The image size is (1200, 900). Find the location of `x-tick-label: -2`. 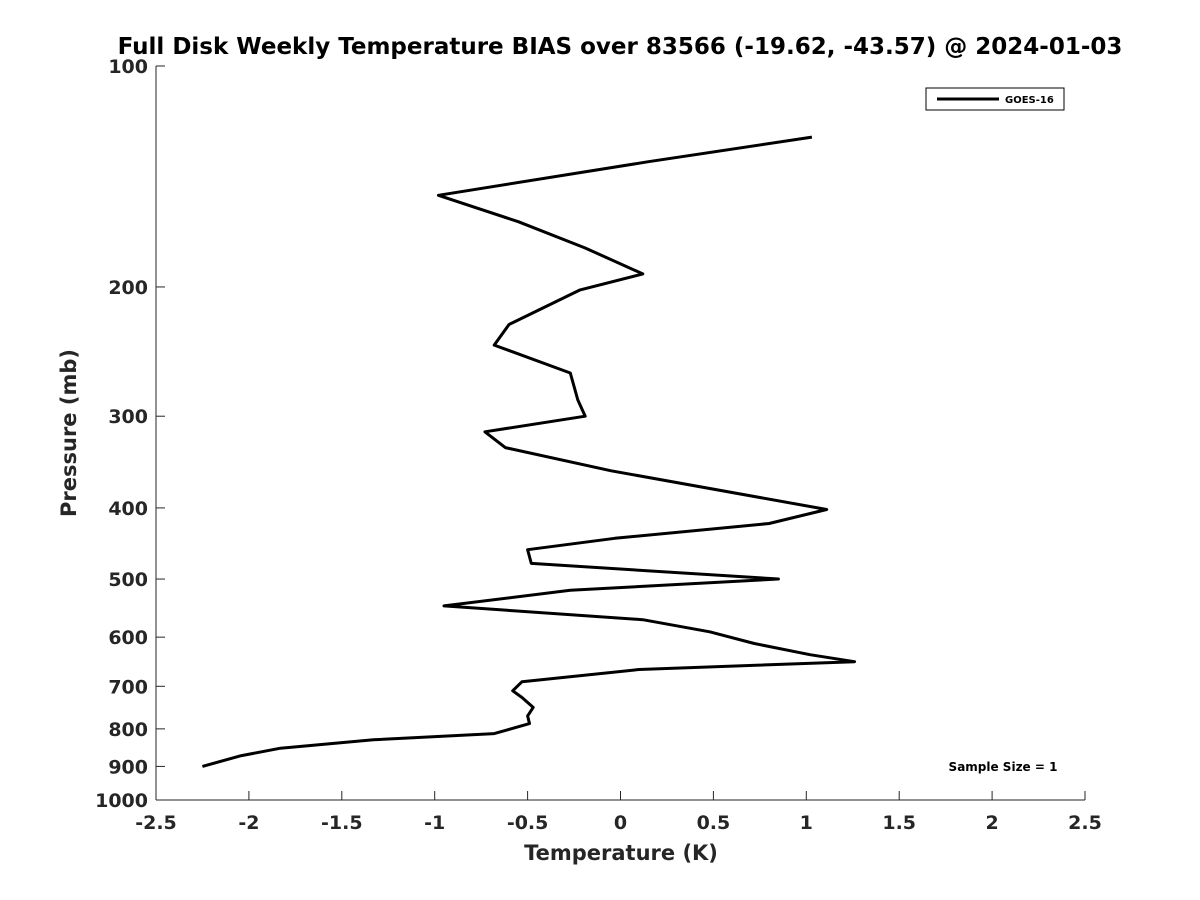

x-tick-label: -2 is located at coordinates (248, 823).